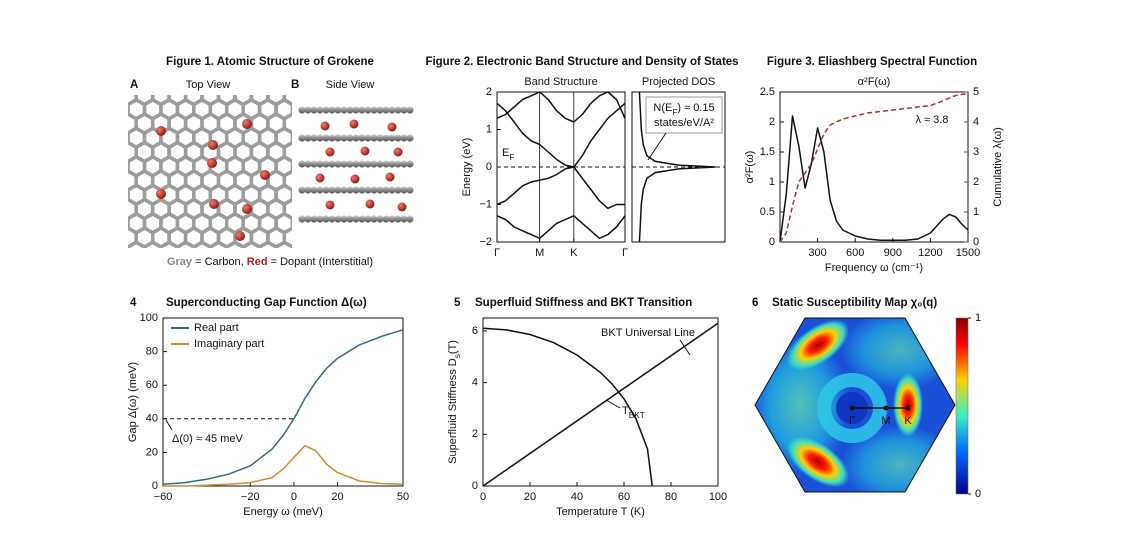 This screenshot has width=1130, height=534. I want to click on colorbar-tick-label: 1, so click(978, 318).